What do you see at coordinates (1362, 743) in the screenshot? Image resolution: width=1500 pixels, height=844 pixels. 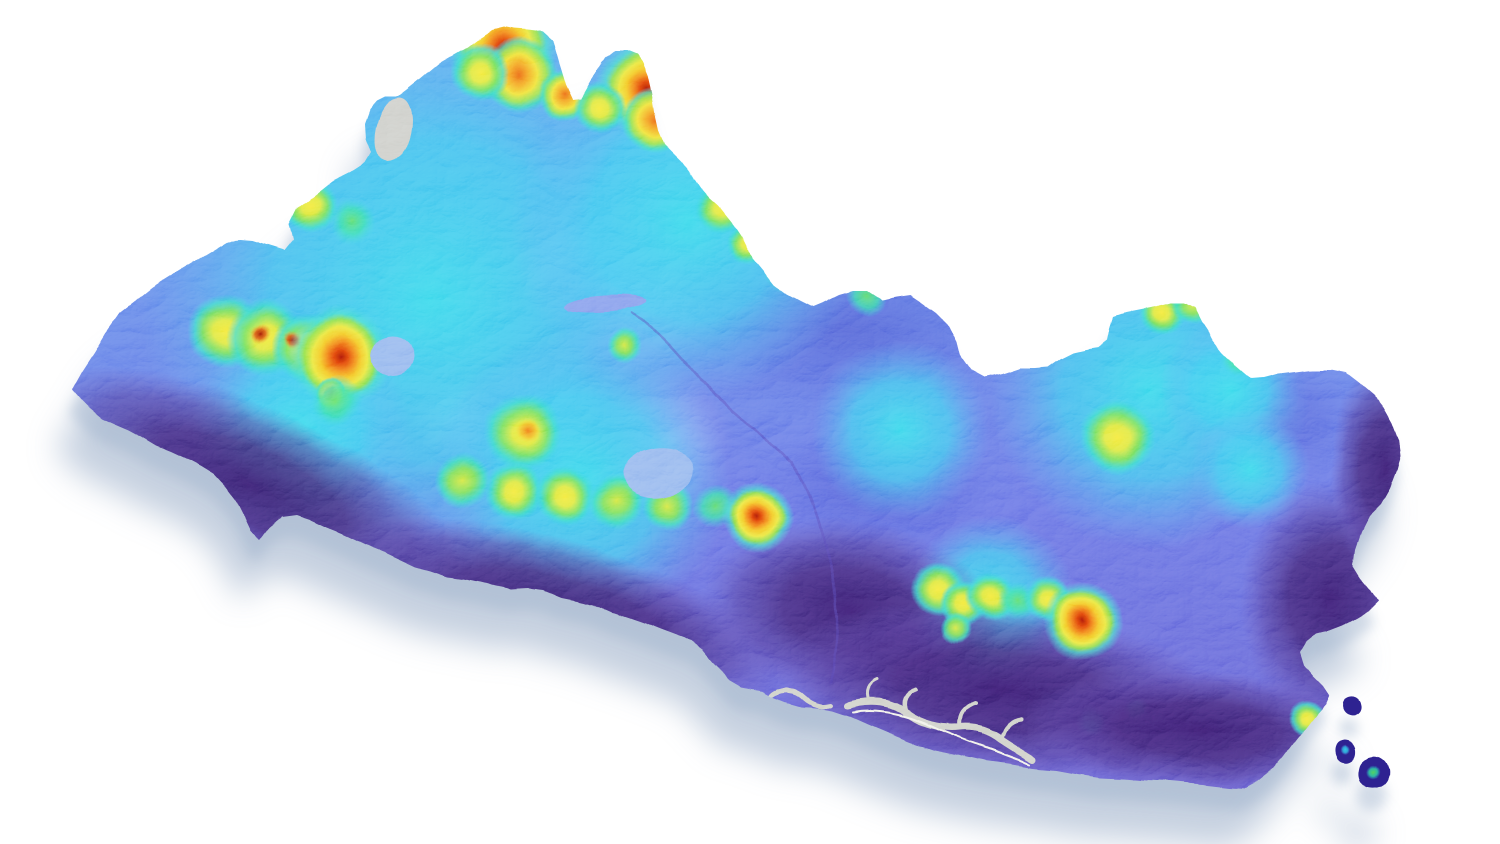 I see `islands-group` at bounding box center [1362, 743].